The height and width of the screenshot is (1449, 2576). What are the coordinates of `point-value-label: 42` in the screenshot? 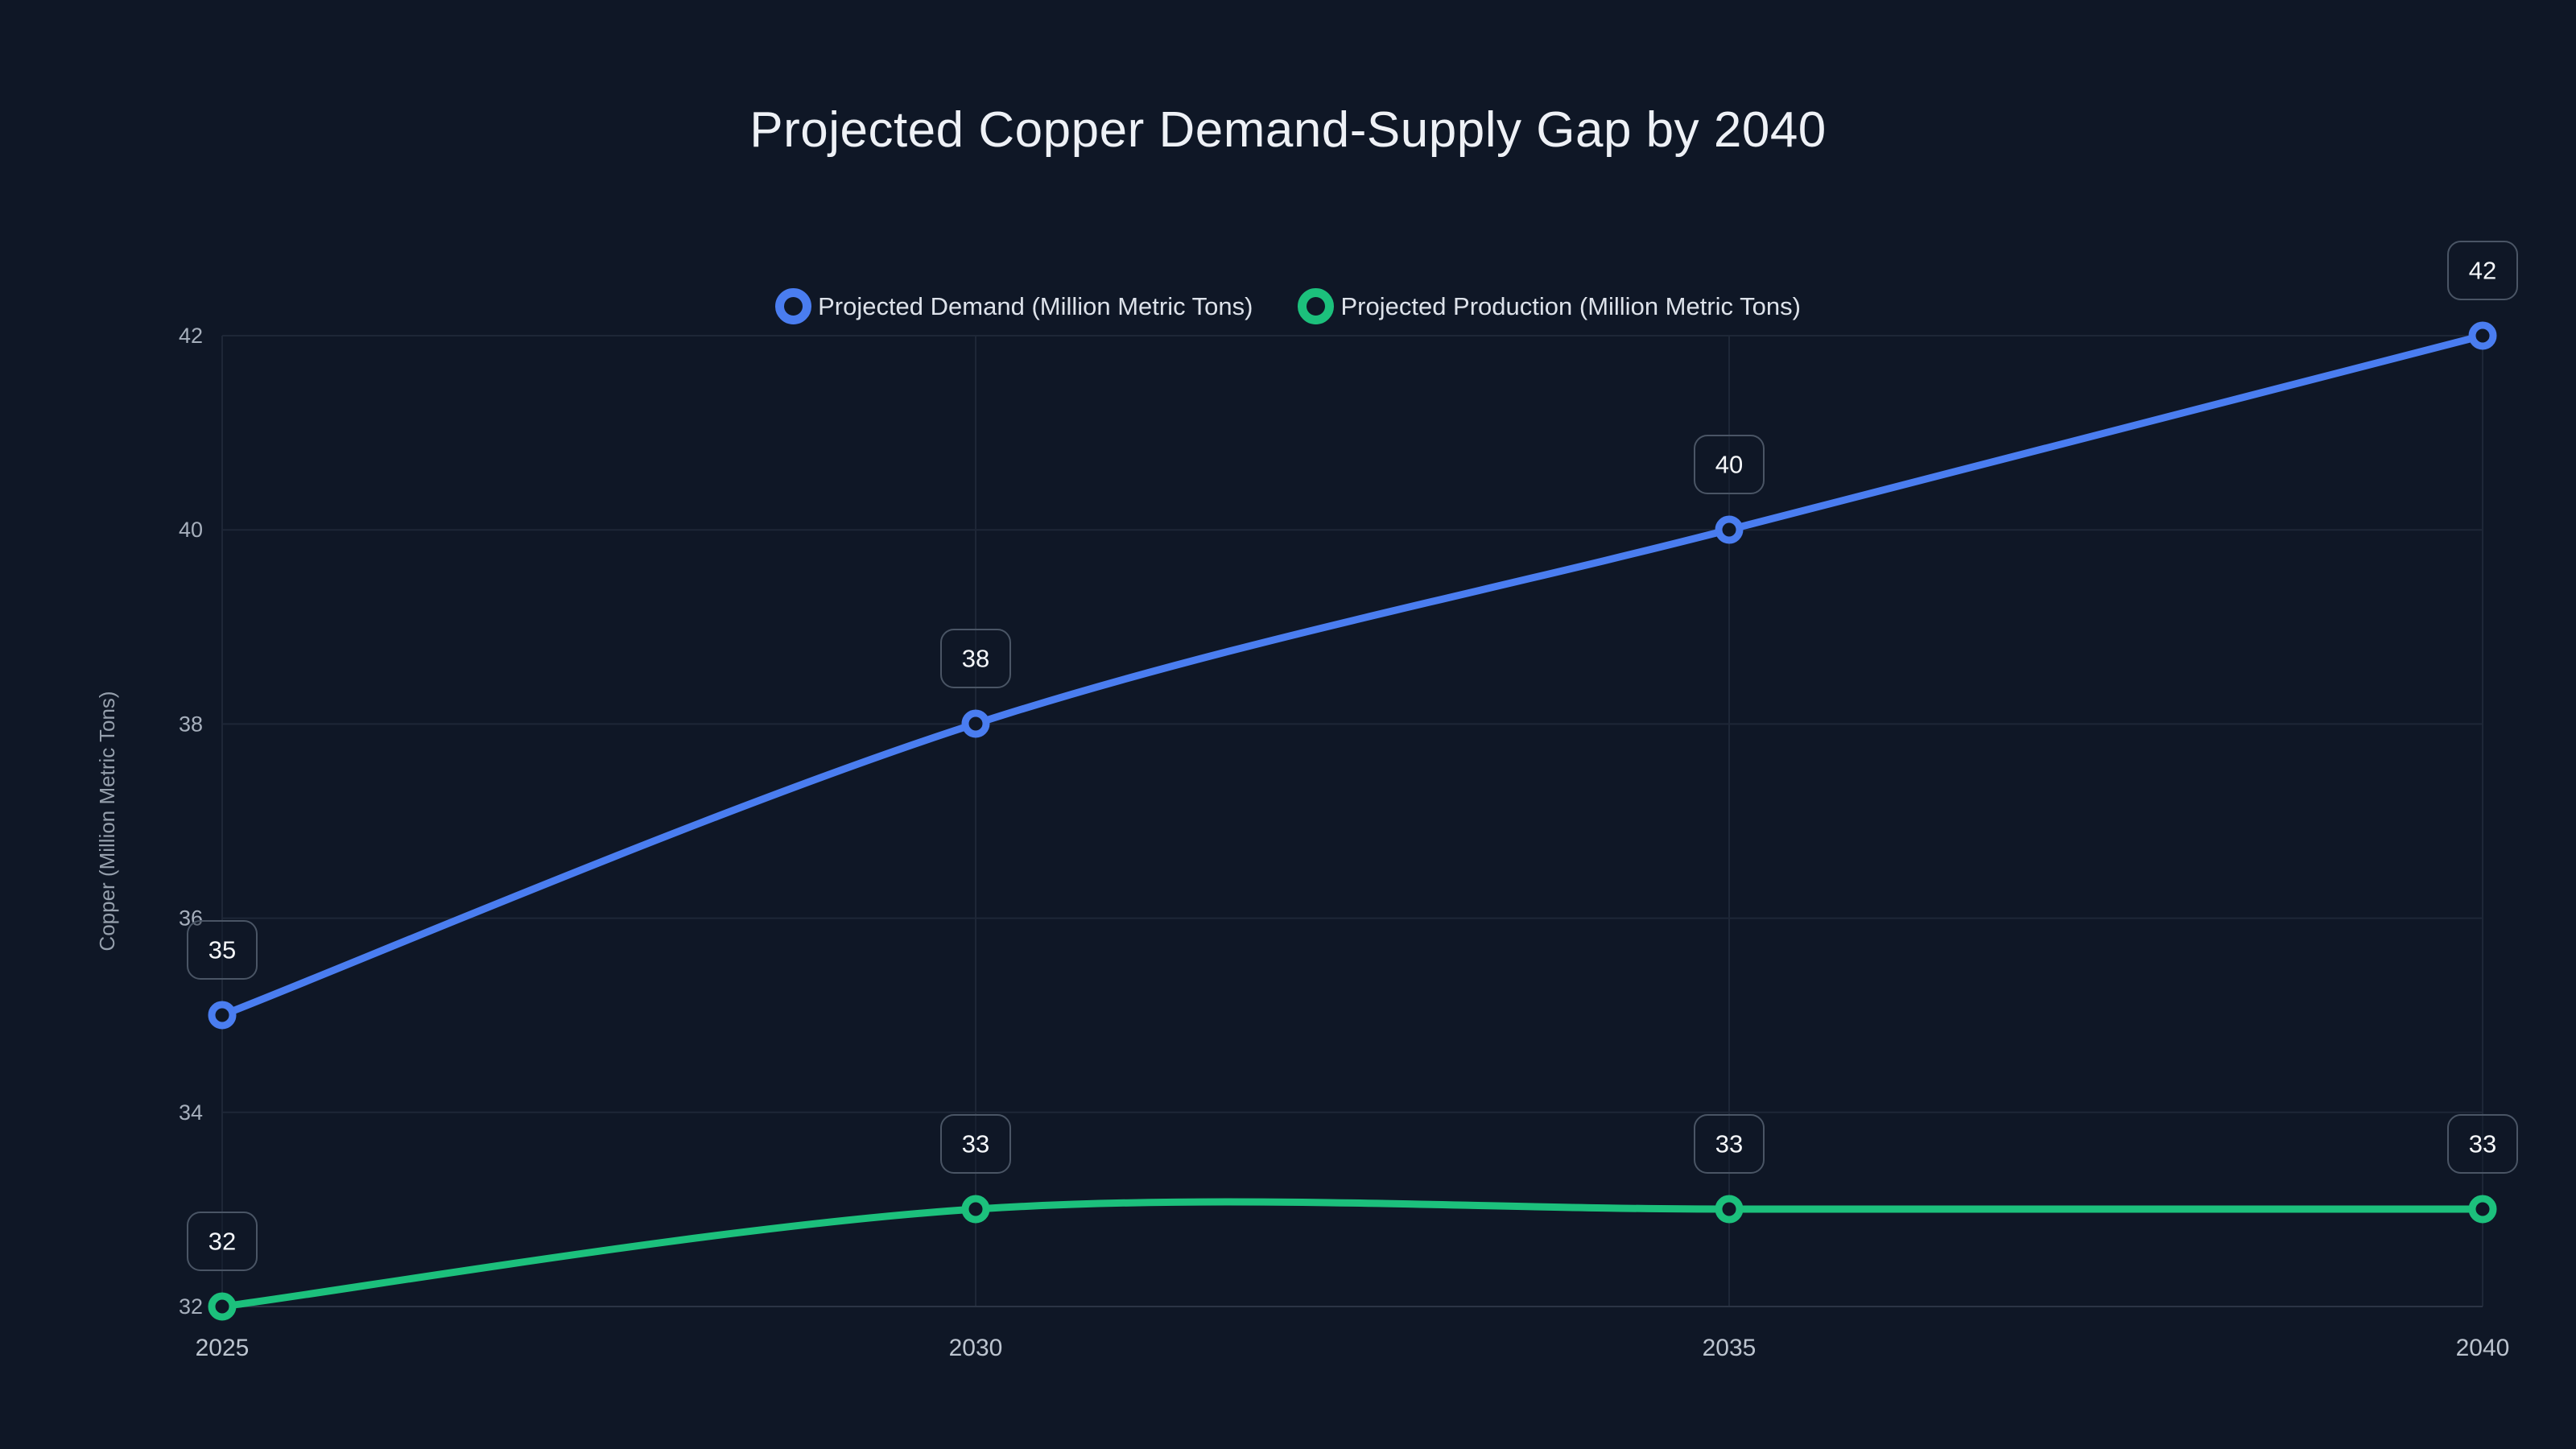 It's located at (2482, 270).